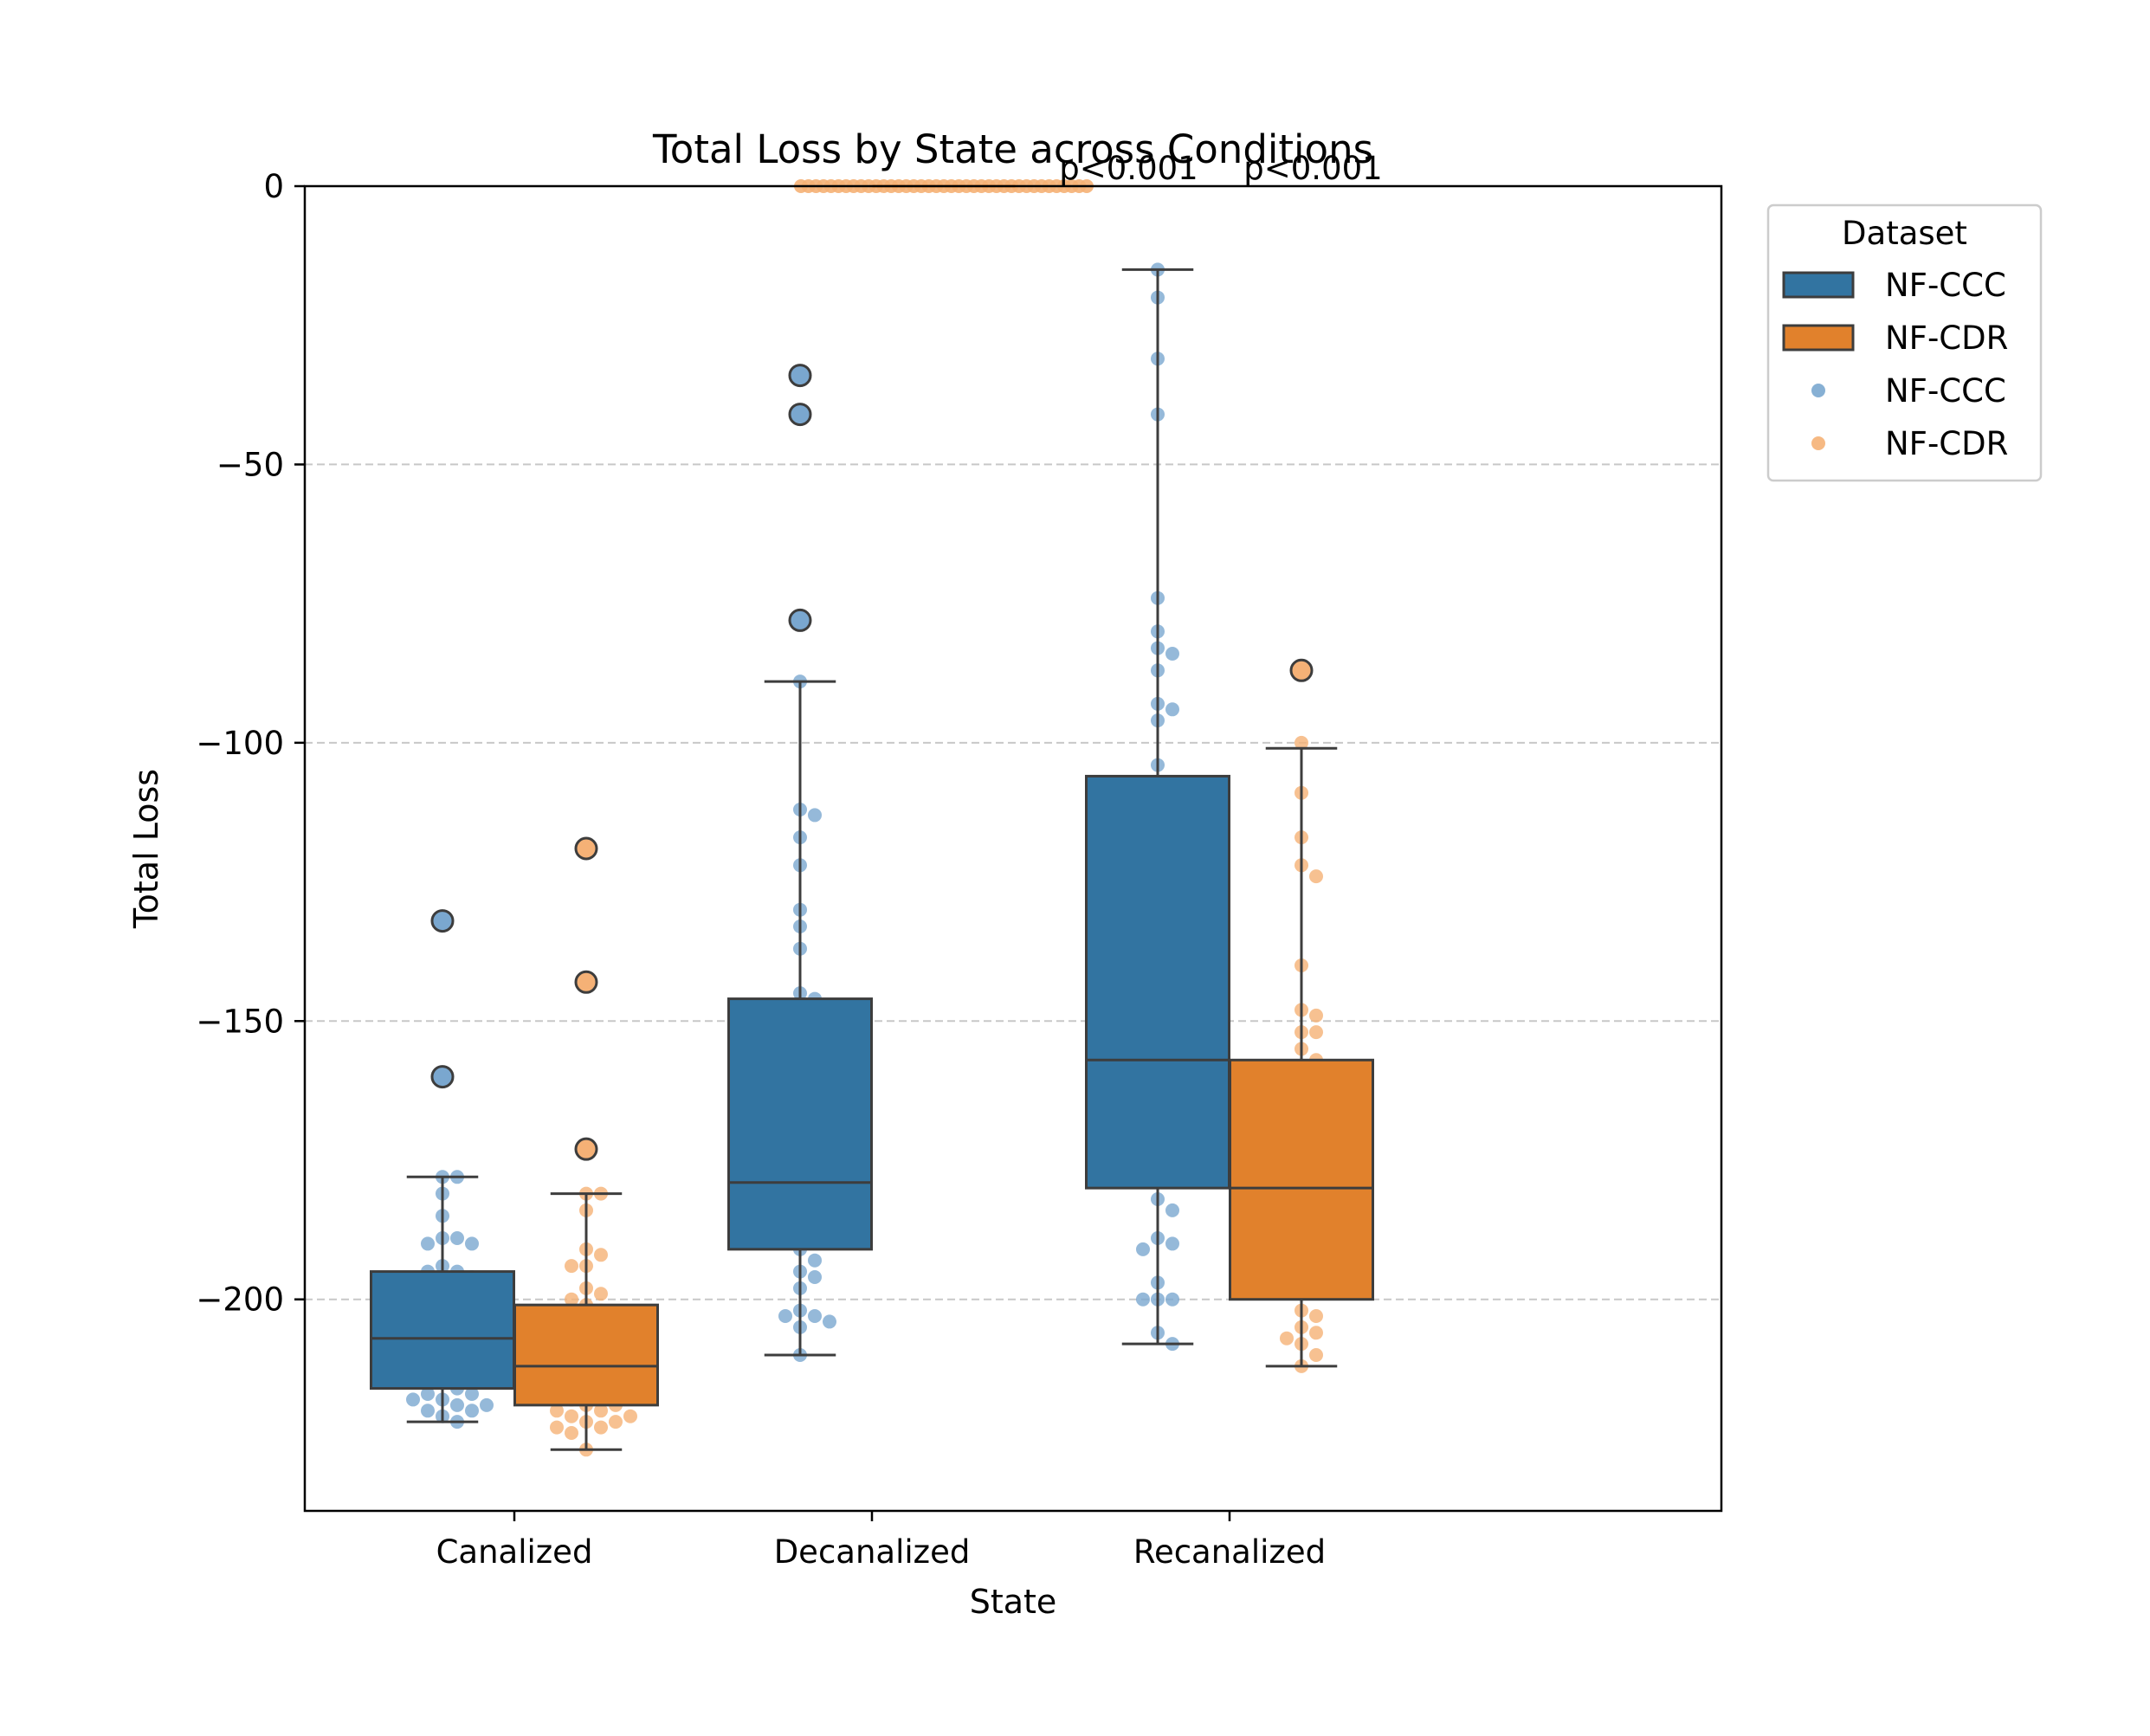  I want to click on y-tick-label: −150, so click(240, 1021).